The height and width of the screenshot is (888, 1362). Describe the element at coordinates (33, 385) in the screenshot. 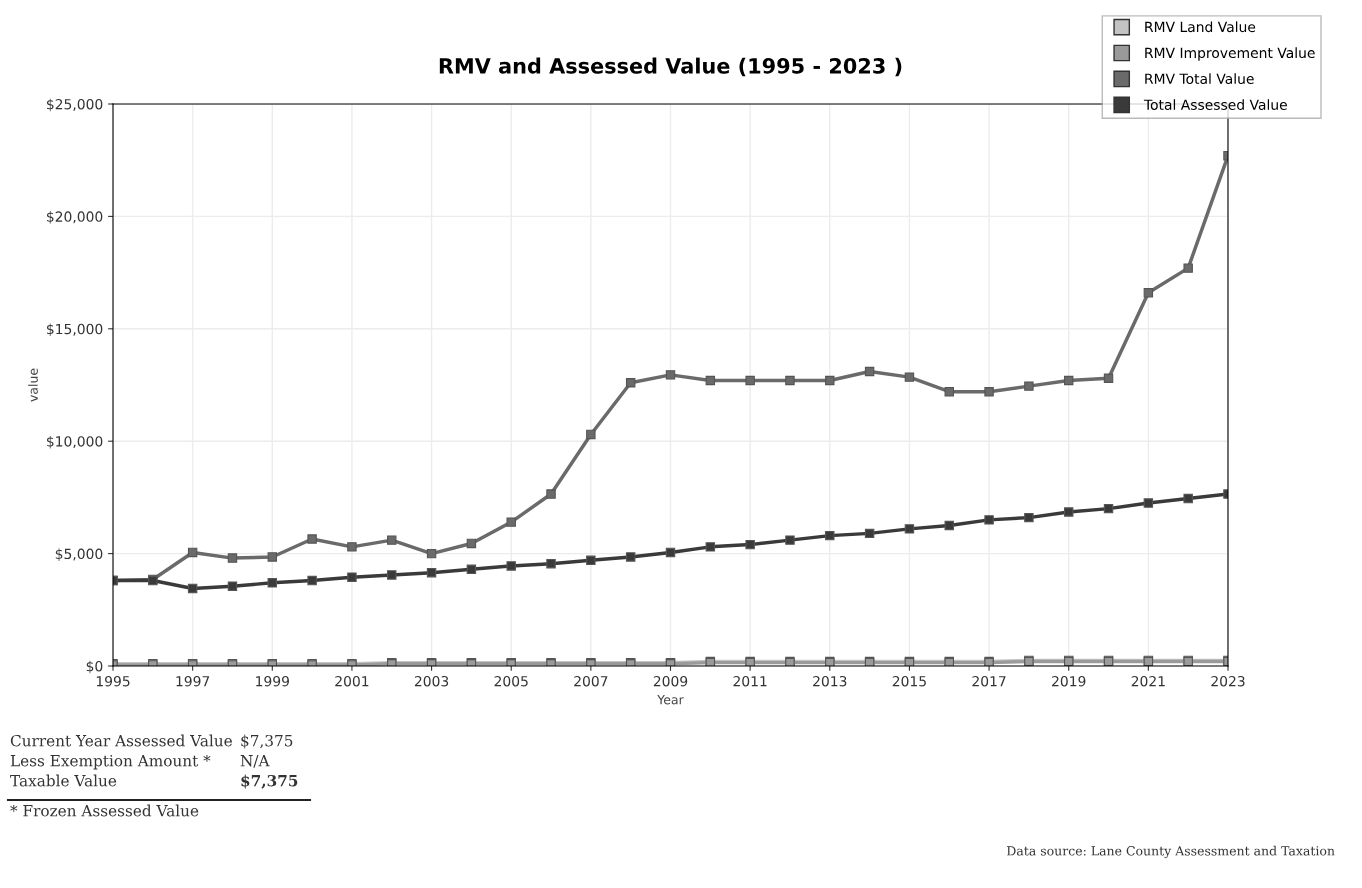

I see `y-axis-title: value` at that location.